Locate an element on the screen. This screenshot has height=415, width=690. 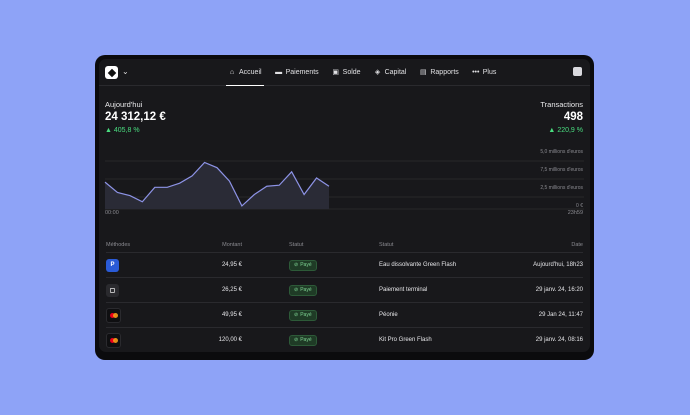
transactions-change: ▲ 220,9 % is located at coordinates (565, 130).